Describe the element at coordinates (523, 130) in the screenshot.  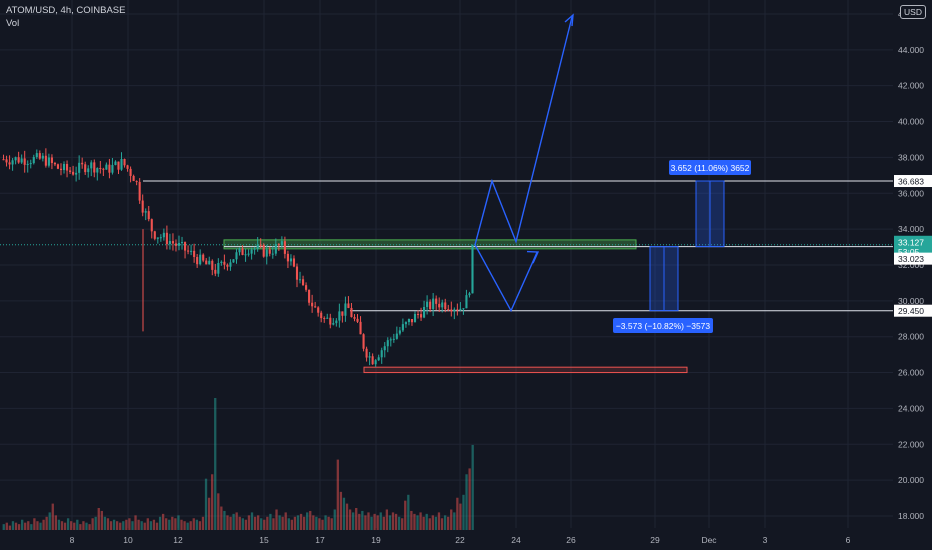
I see `bull-path` at that location.